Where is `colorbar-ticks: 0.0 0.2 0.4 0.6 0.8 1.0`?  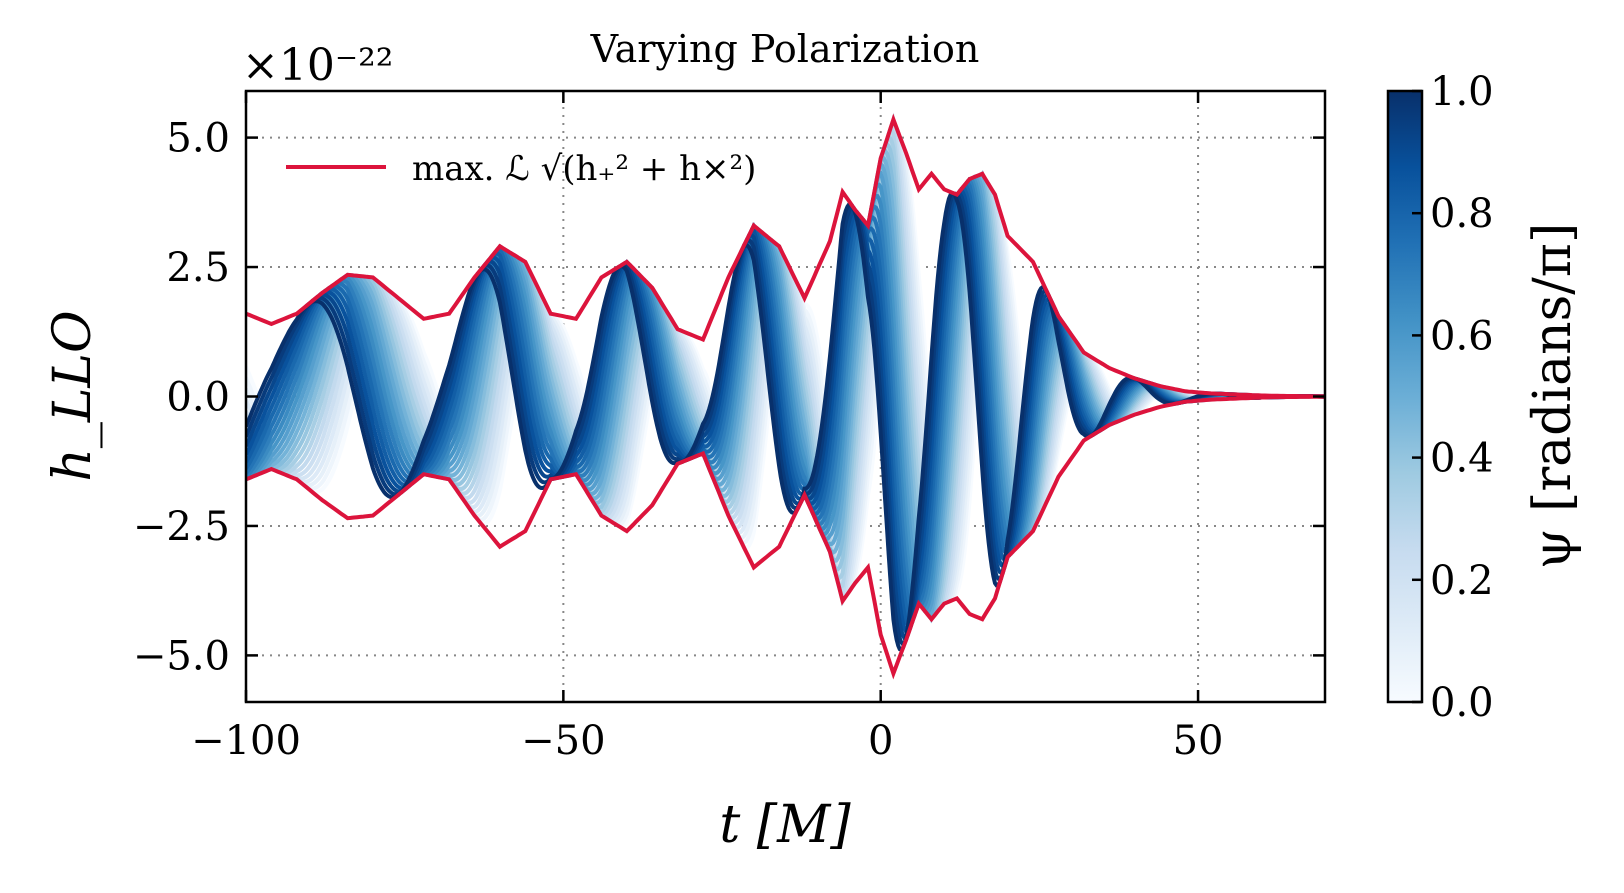
colorbar-ticks: 0.0 0.2 0.4 0.6 0.8 1.0 is located at coordinates (1453, 397).